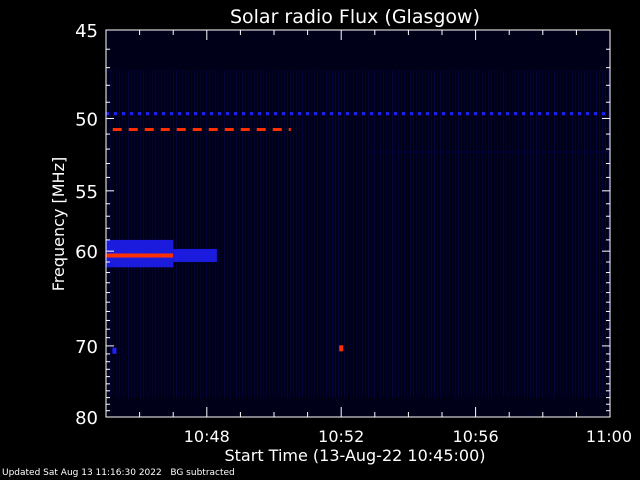 Image resolution: width=640 pixels, height=480 pixels. What do you see at coordinates (207, 436) in the screenshot?
I see `x-tick-label: 10:48` at bounding box center [207, 436].